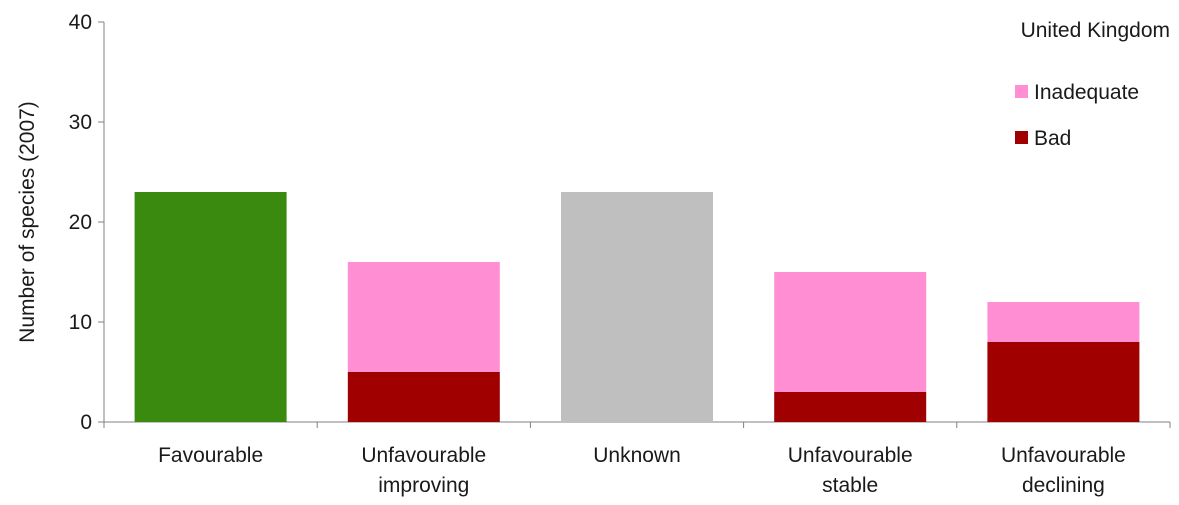  Describe the element at coordinates (1095, 30) in the screenshot. I see `chart-title: United Kingdom` at that location.